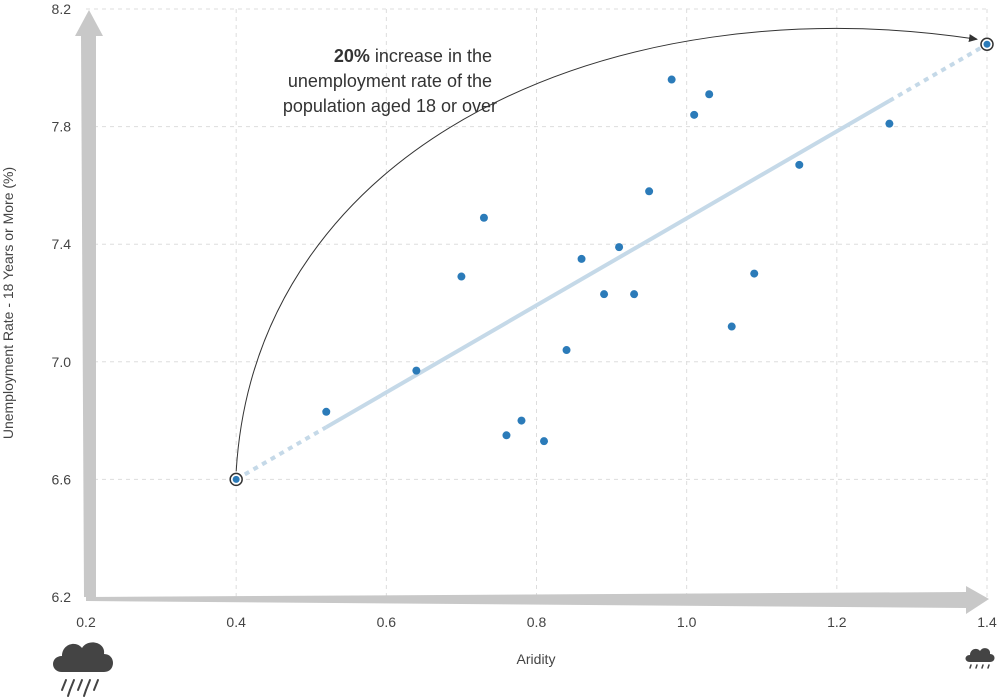 This screenshot has height=700, width=998. I want to click on y-tick-label: 8.2, so click(62, 9).